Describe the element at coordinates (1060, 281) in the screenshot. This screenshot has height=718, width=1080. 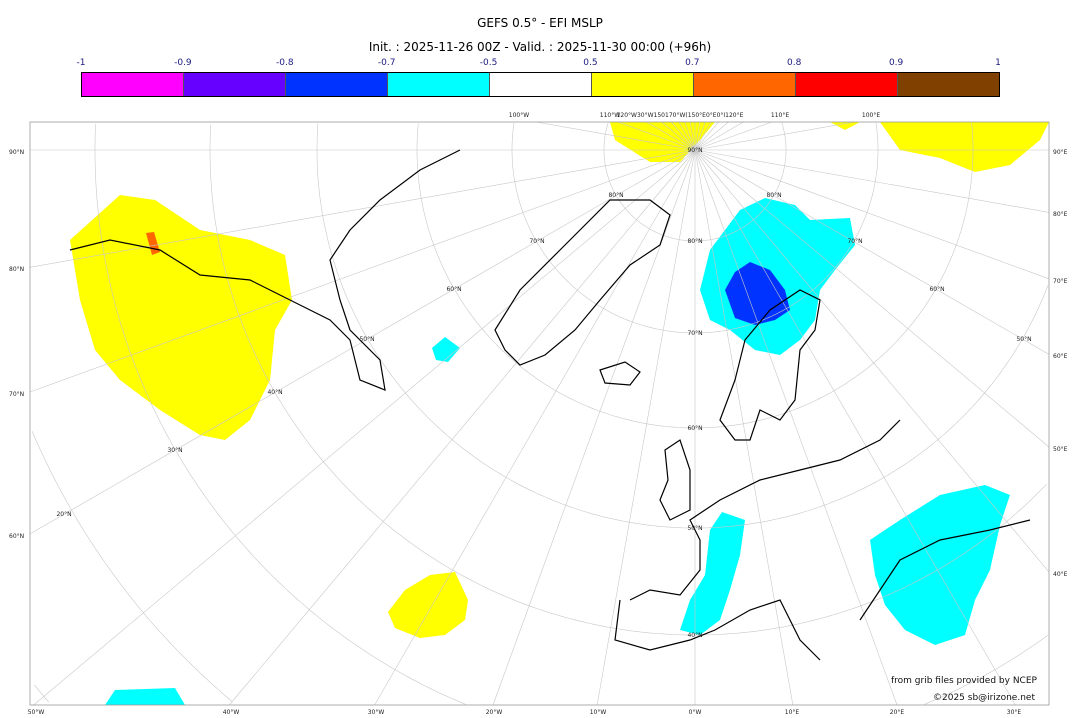
I see `graticule-label: 70°E` at that location.